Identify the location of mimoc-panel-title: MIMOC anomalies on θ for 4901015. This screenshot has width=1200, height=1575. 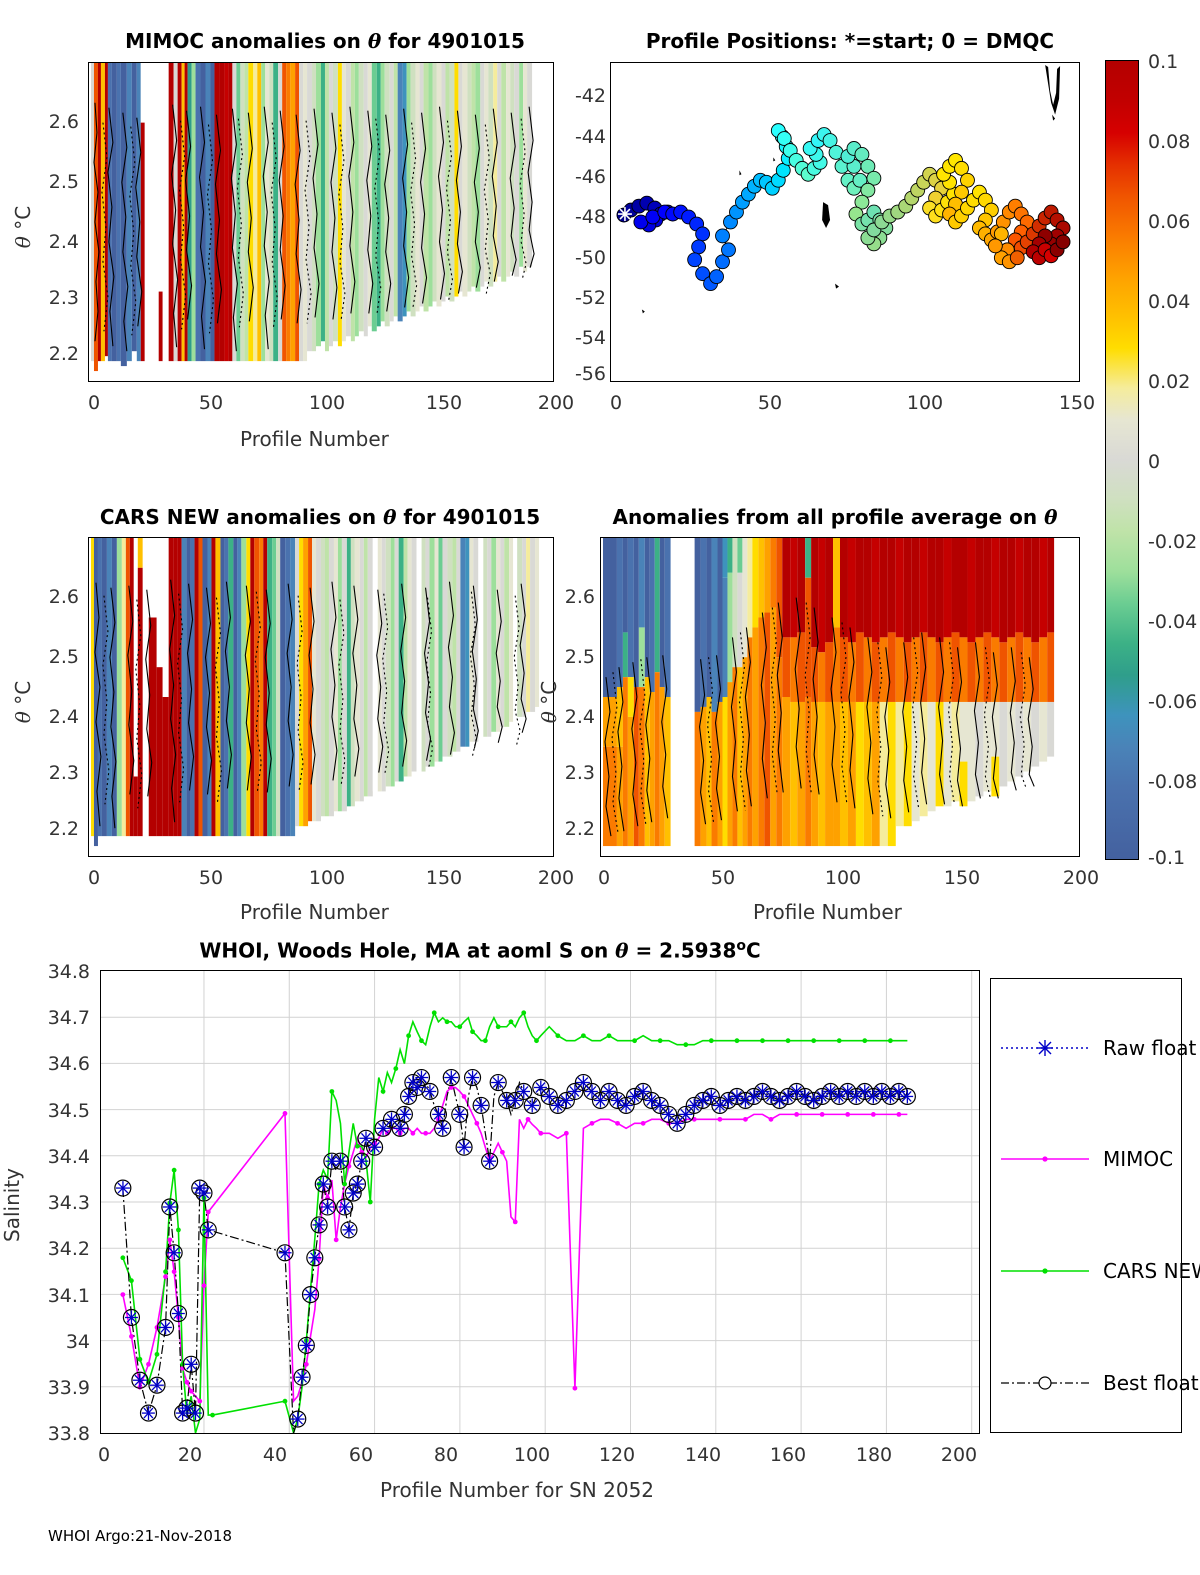
(325, 41).